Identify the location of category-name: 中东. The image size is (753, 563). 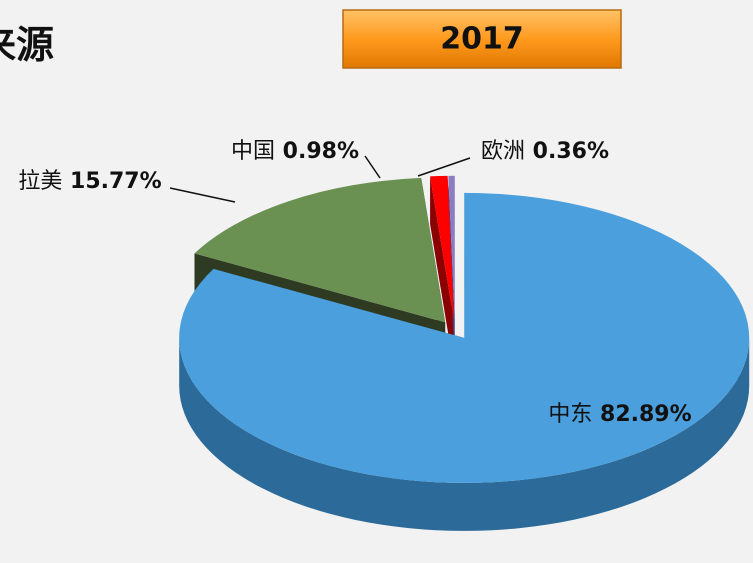
(570, 414).